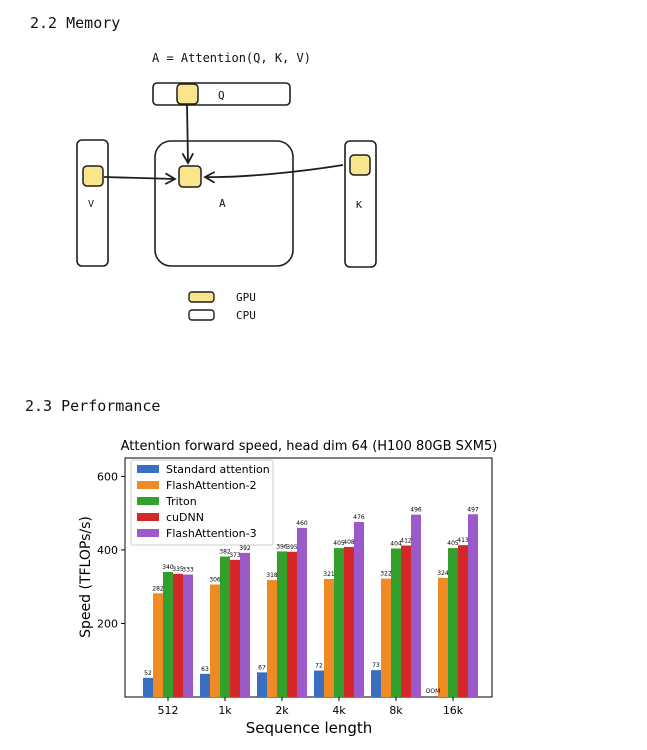 The height and width of the screenshot is (750, 647). What do you see at coordinates (272, 575) in the screenshot?
I see `bar-value-label: 318` at bounding box center [272, 575].